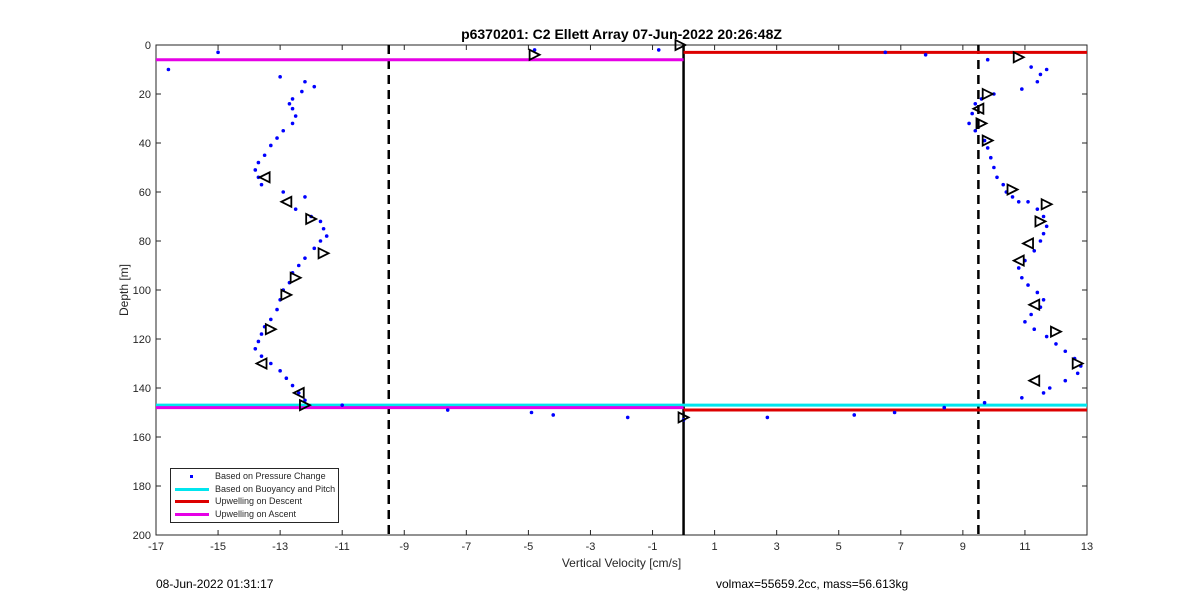  I want to click on x-tick-label: -9, so click(404, 547).